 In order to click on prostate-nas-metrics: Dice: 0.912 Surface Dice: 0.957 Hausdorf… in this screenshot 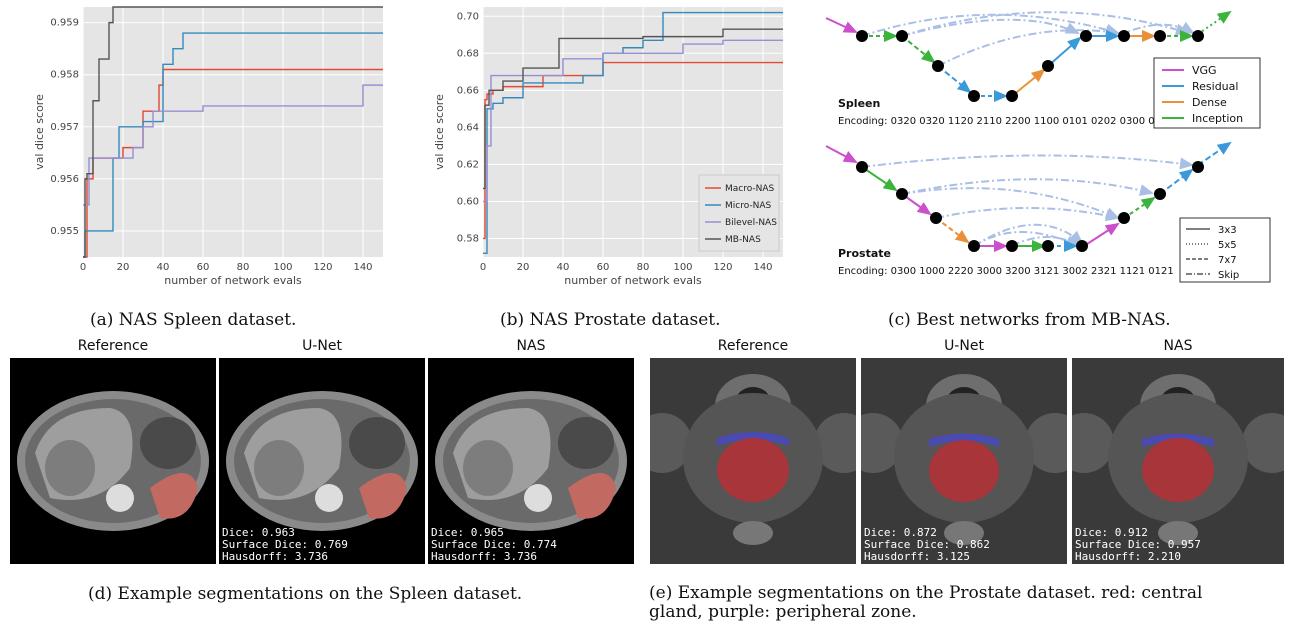, I will do `click(1138, 545)`.